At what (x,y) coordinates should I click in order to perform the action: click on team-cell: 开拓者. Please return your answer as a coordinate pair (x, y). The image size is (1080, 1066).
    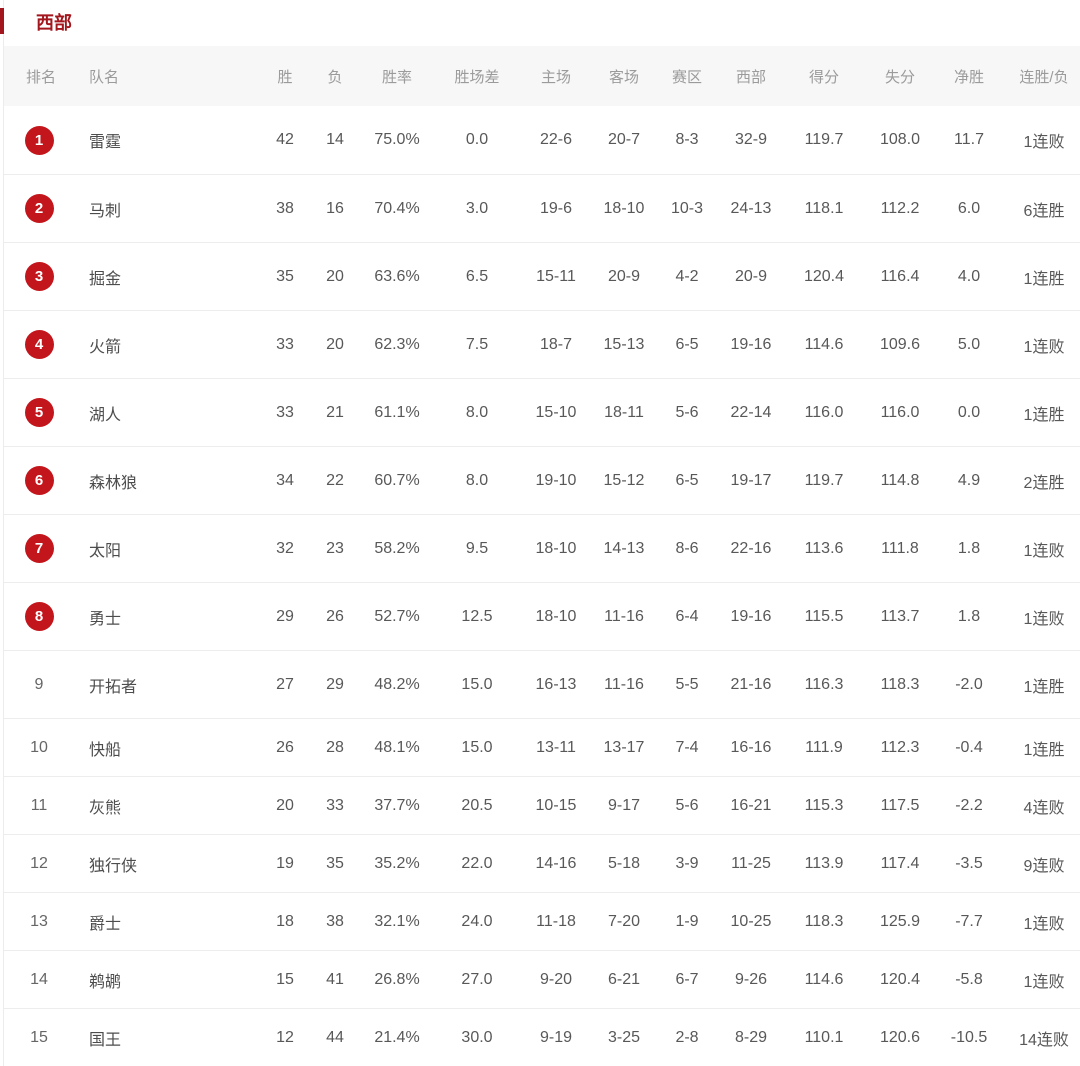
    Looking at the image, I should click on (113, 687).